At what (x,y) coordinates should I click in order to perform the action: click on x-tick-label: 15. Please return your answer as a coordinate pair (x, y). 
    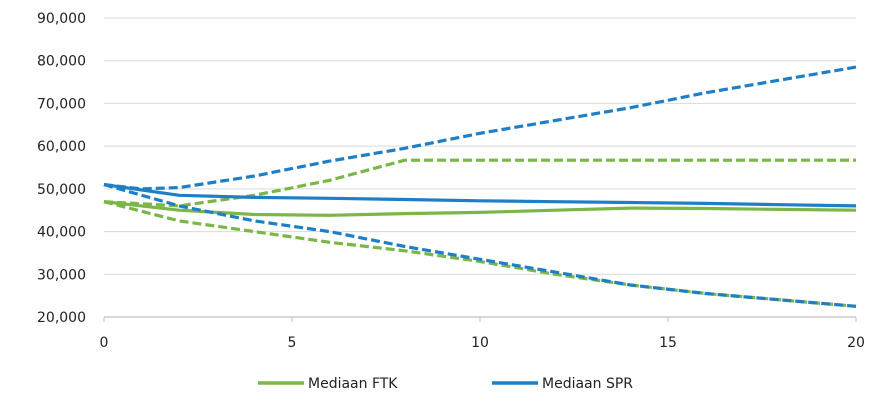
    Looking at the image, I should click on (668, 343).